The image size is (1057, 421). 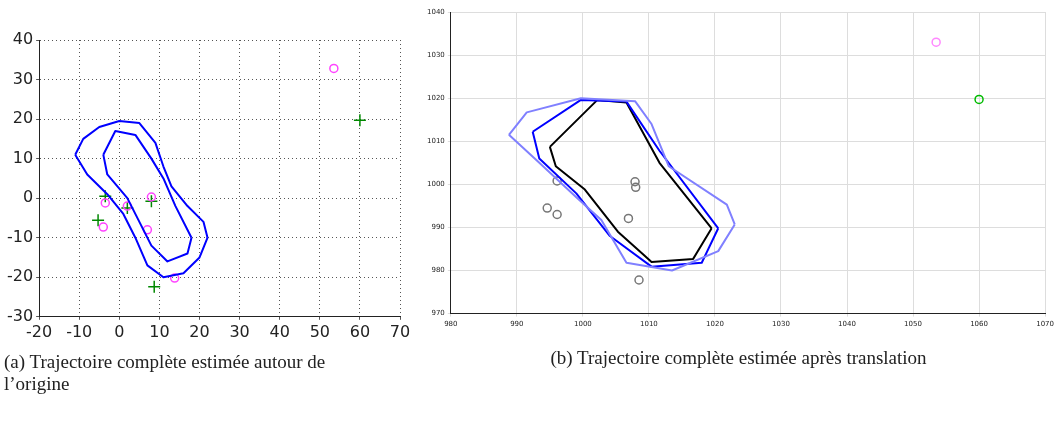 What do you see at coordinates (199, 331) in the screenshot?
I see `x-tick-label: 20` at bounding box center [199, 331].